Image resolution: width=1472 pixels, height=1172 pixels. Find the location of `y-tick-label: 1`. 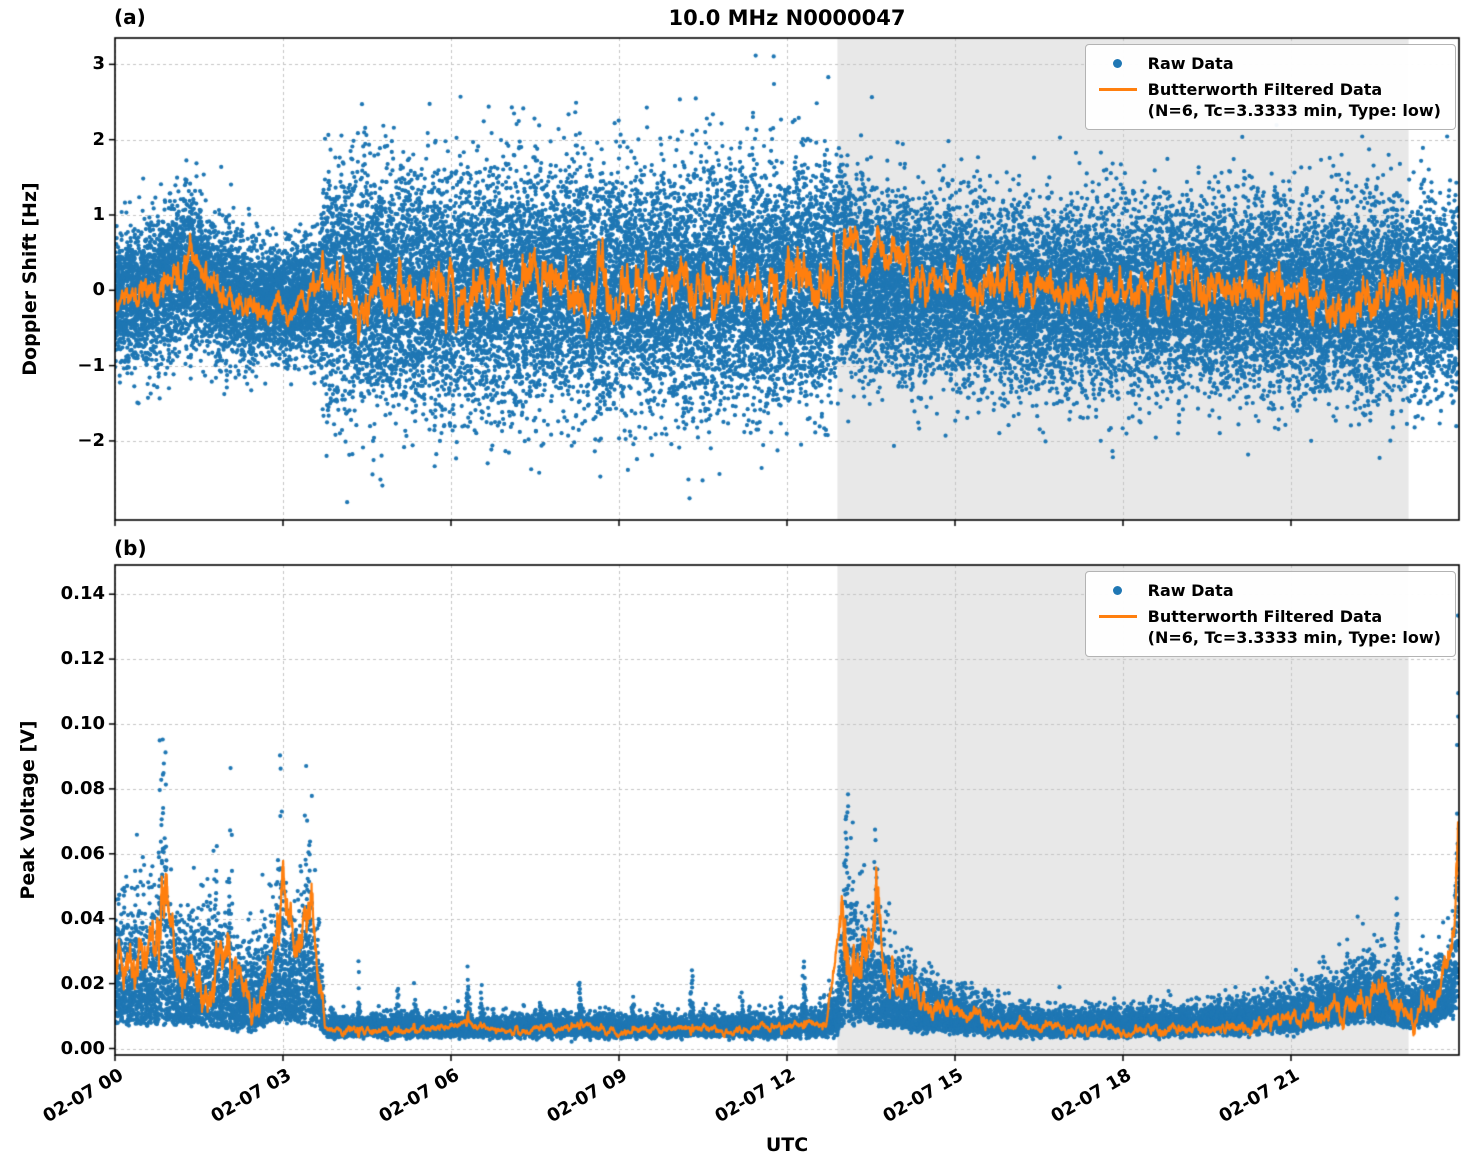

y-tick-label: 1 is located at coordinates (98, 214).